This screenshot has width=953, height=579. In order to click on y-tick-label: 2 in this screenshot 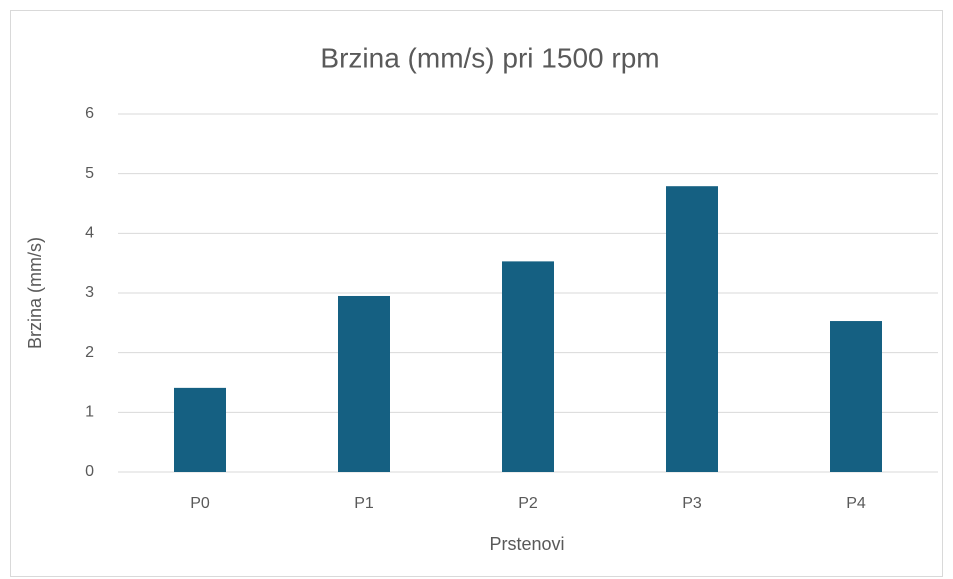, I will do `click(89, 352)`.